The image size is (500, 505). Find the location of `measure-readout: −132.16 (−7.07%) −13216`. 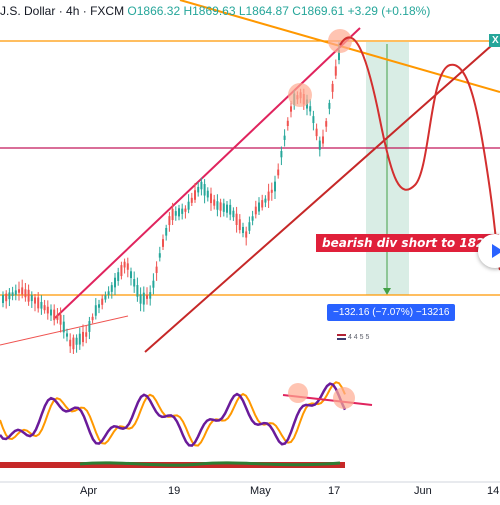

measure-readout: −132.16 (−7.07%) −13216 is located at coordinates (391, 312).